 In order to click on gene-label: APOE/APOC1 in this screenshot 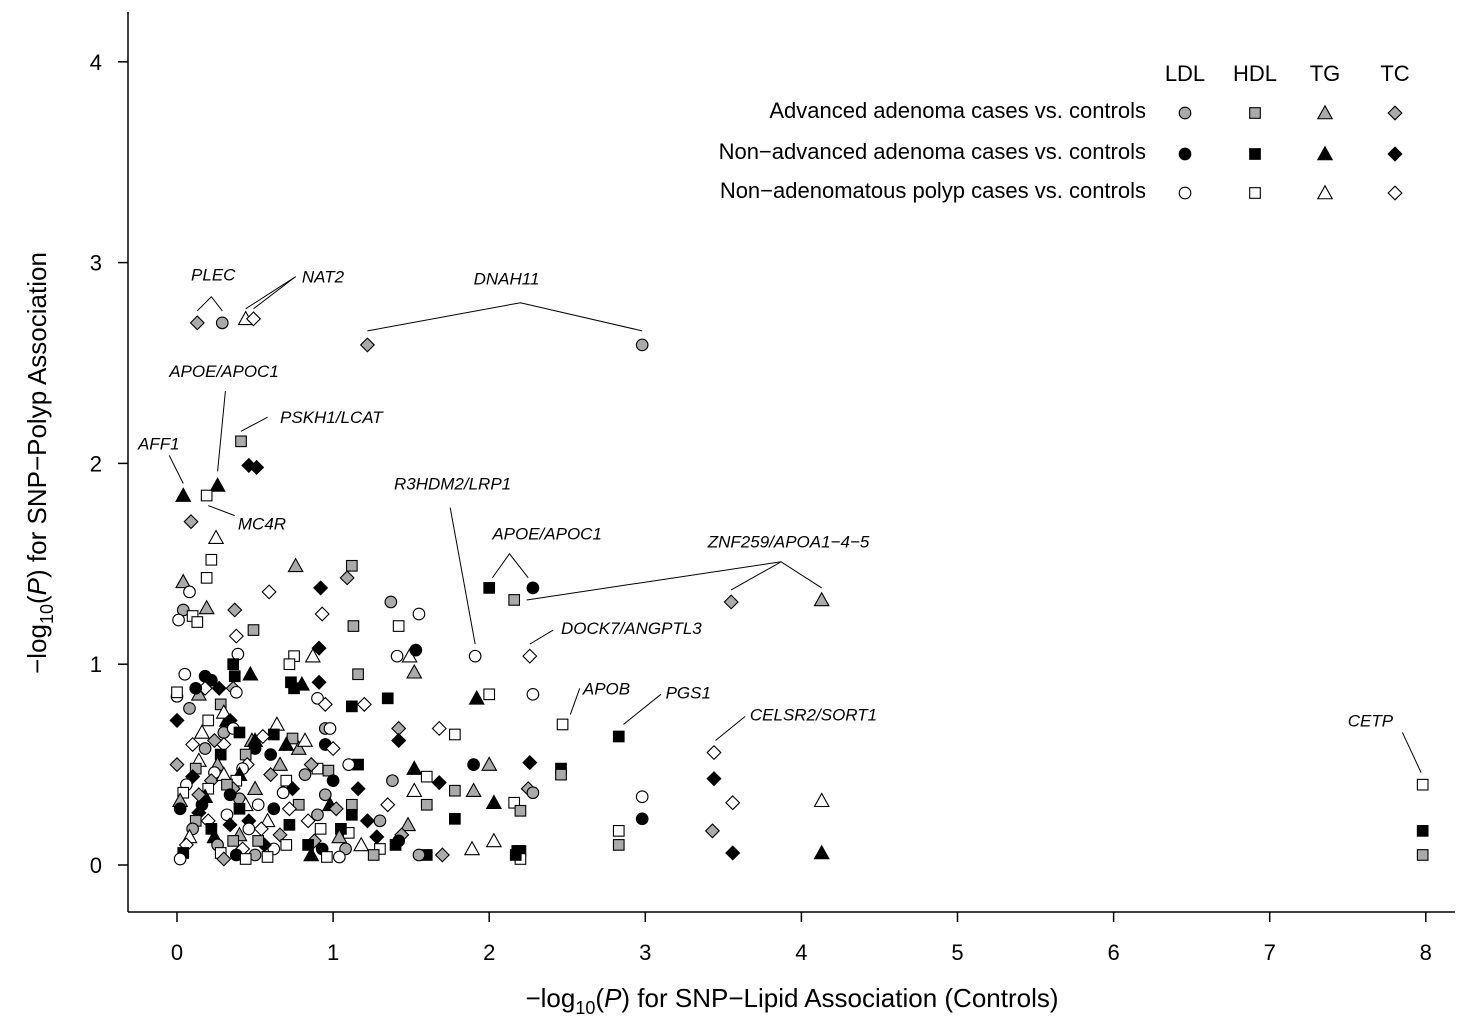, I will do `click(223, 371)`.